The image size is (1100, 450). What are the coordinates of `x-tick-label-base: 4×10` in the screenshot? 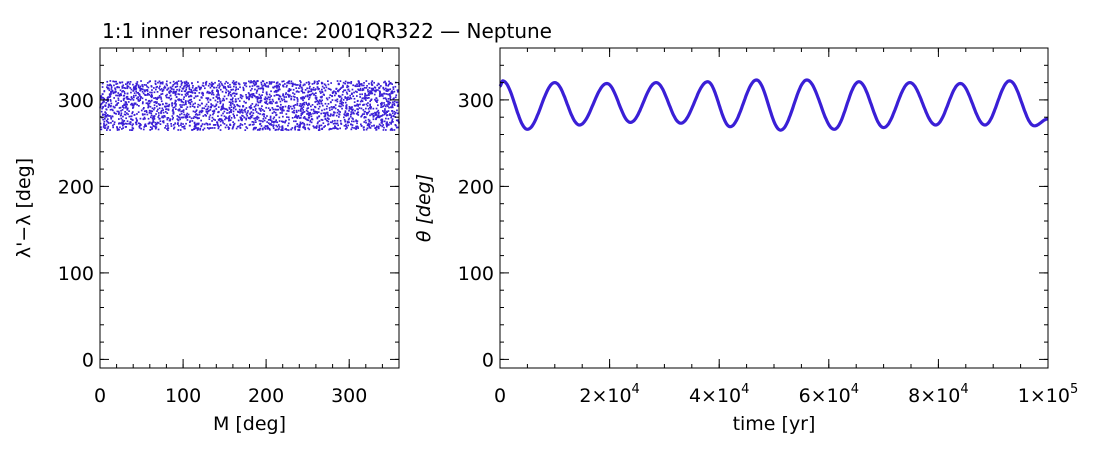 It's located at (715, 396).